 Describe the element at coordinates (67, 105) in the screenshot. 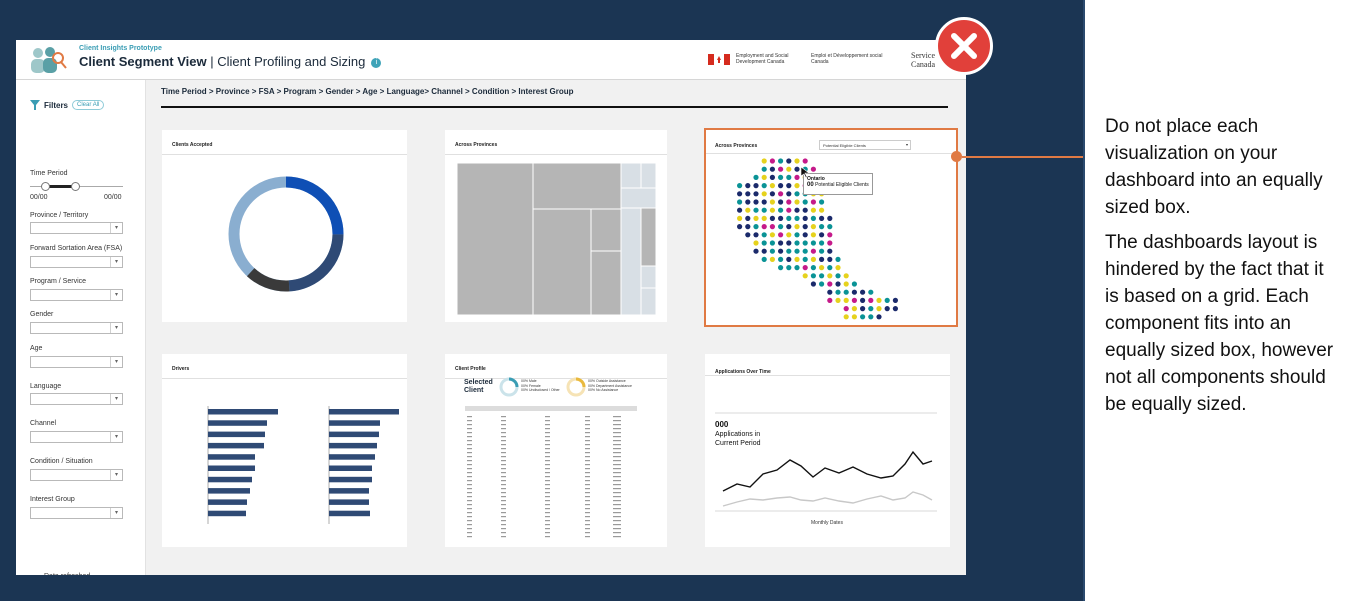

I see `filters-header: Filters Clear All` at that location.